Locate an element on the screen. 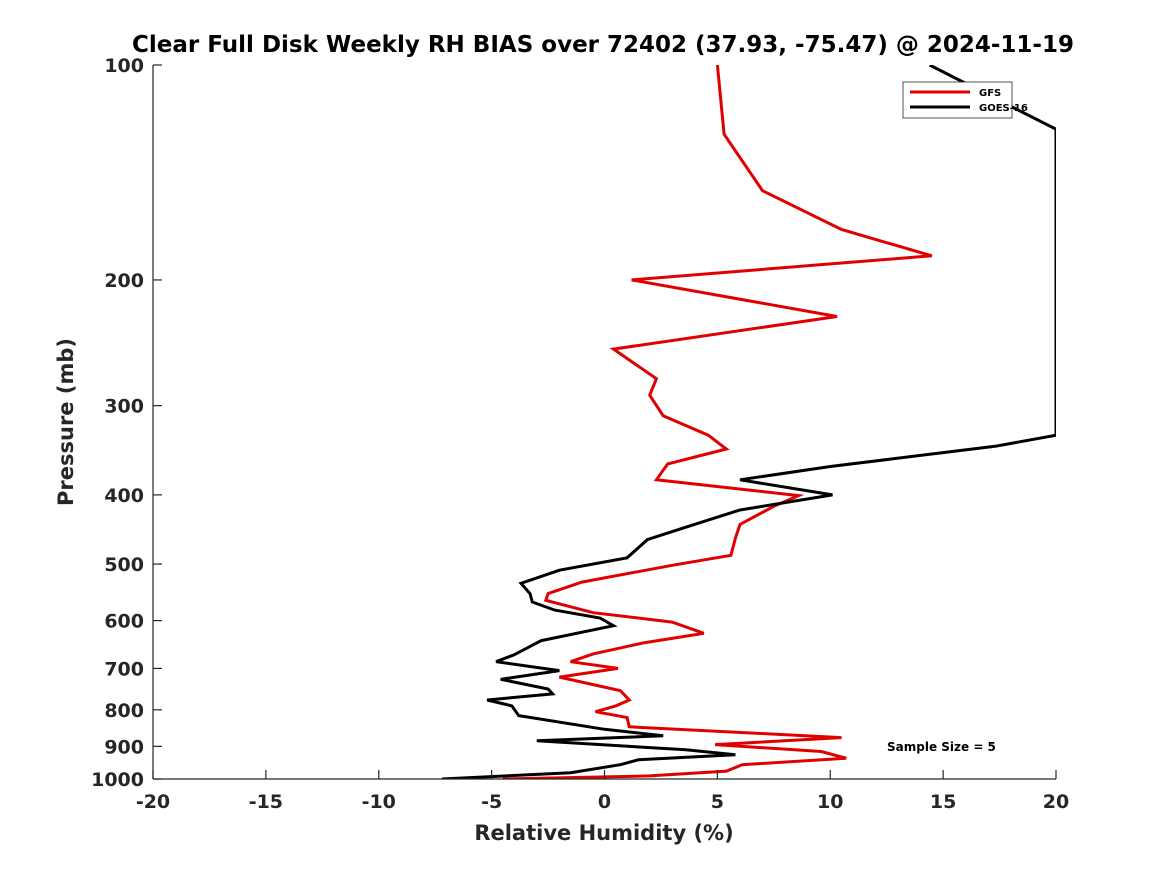 Image resolution: width=1167 pixels, height=875 pixels. legend-label: GOES-16 is located at coordinates (1003, 108).